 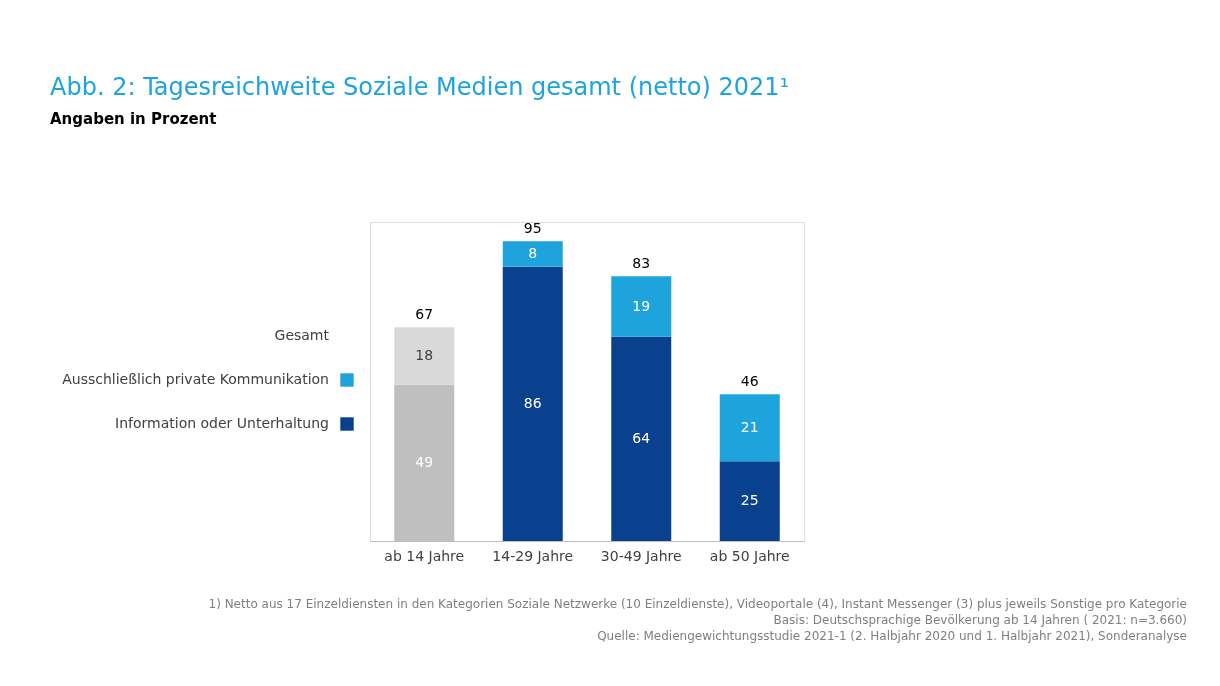 I want to click on data-label: 8, so click(x=533, y=252).